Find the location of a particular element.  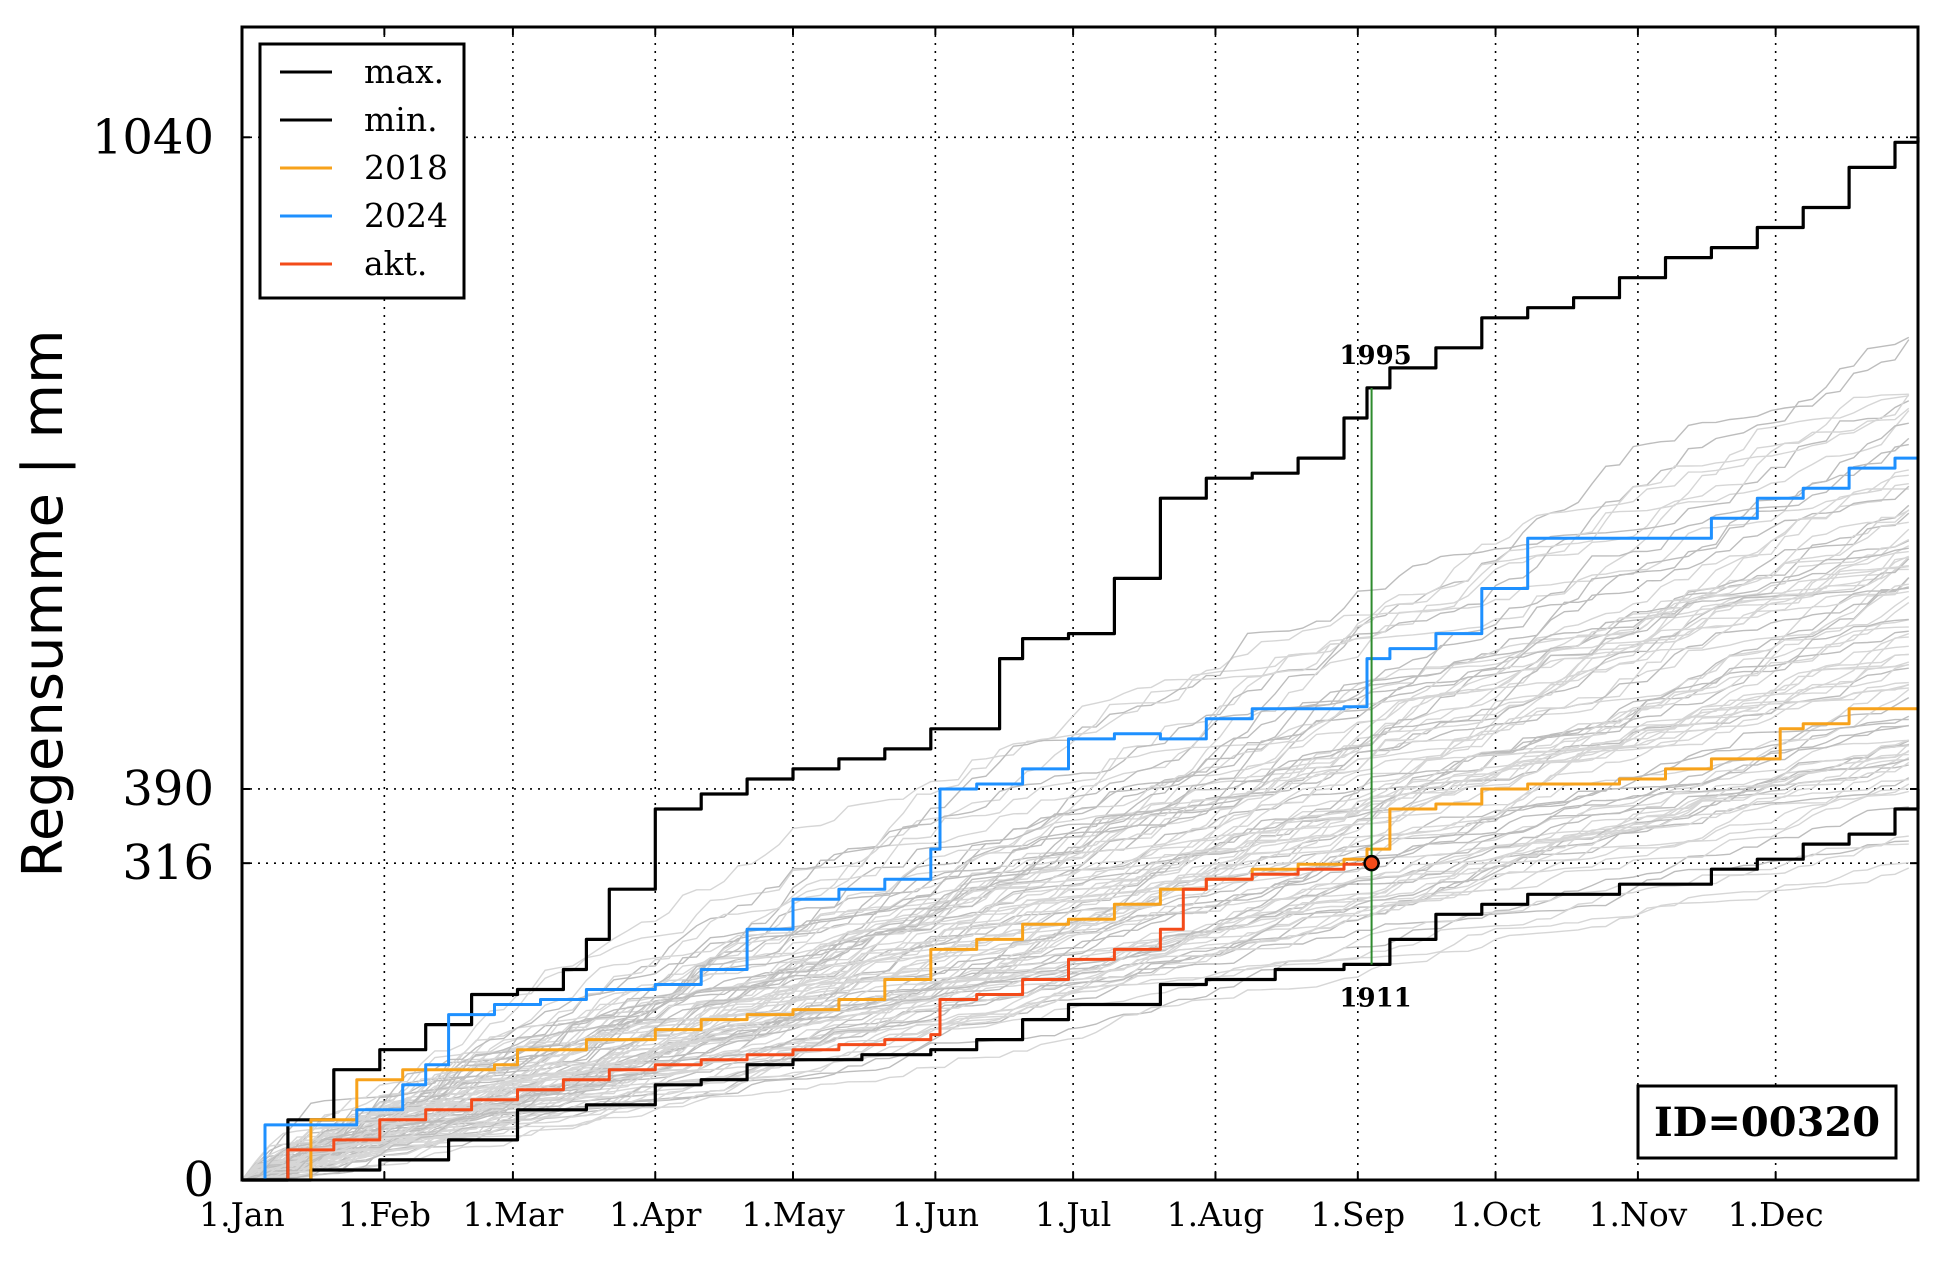

x-tick-label: 1.Jun is located at coordinates (935, 1214).